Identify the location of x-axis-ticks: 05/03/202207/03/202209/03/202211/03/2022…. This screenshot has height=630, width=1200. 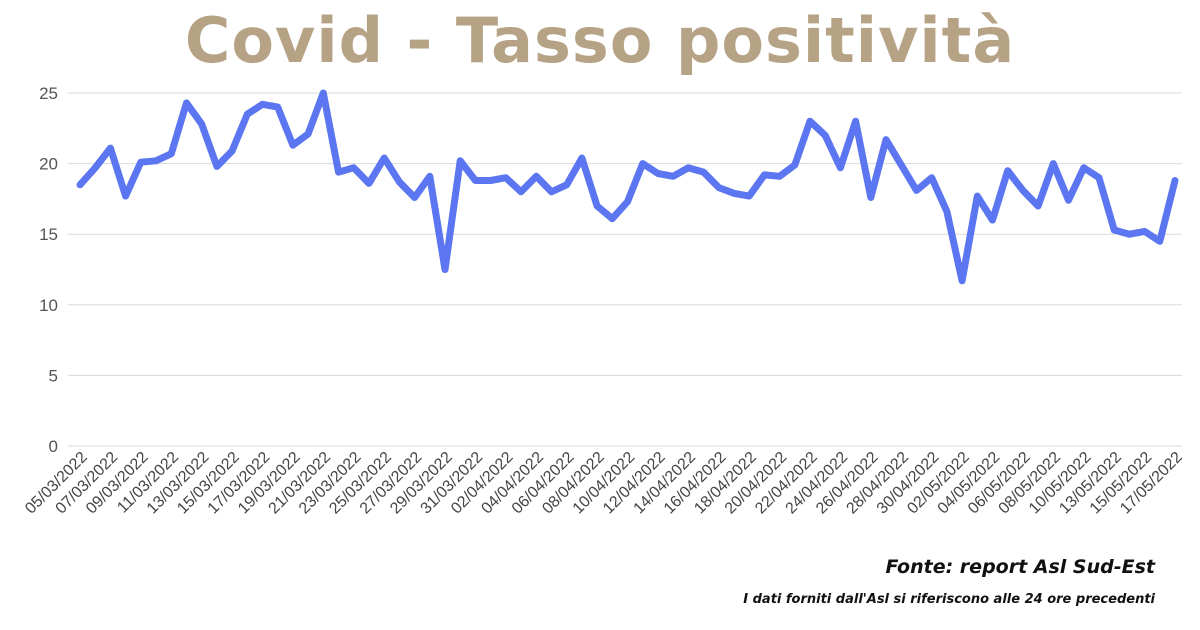
(604, 483).